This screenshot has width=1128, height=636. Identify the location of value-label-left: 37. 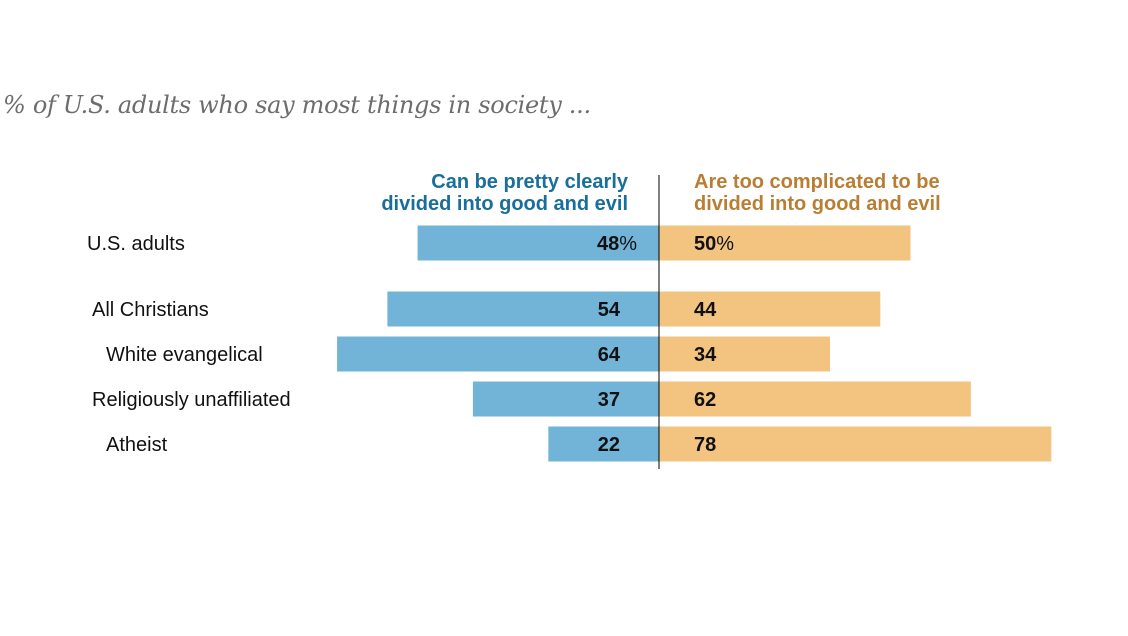
(609, 400).